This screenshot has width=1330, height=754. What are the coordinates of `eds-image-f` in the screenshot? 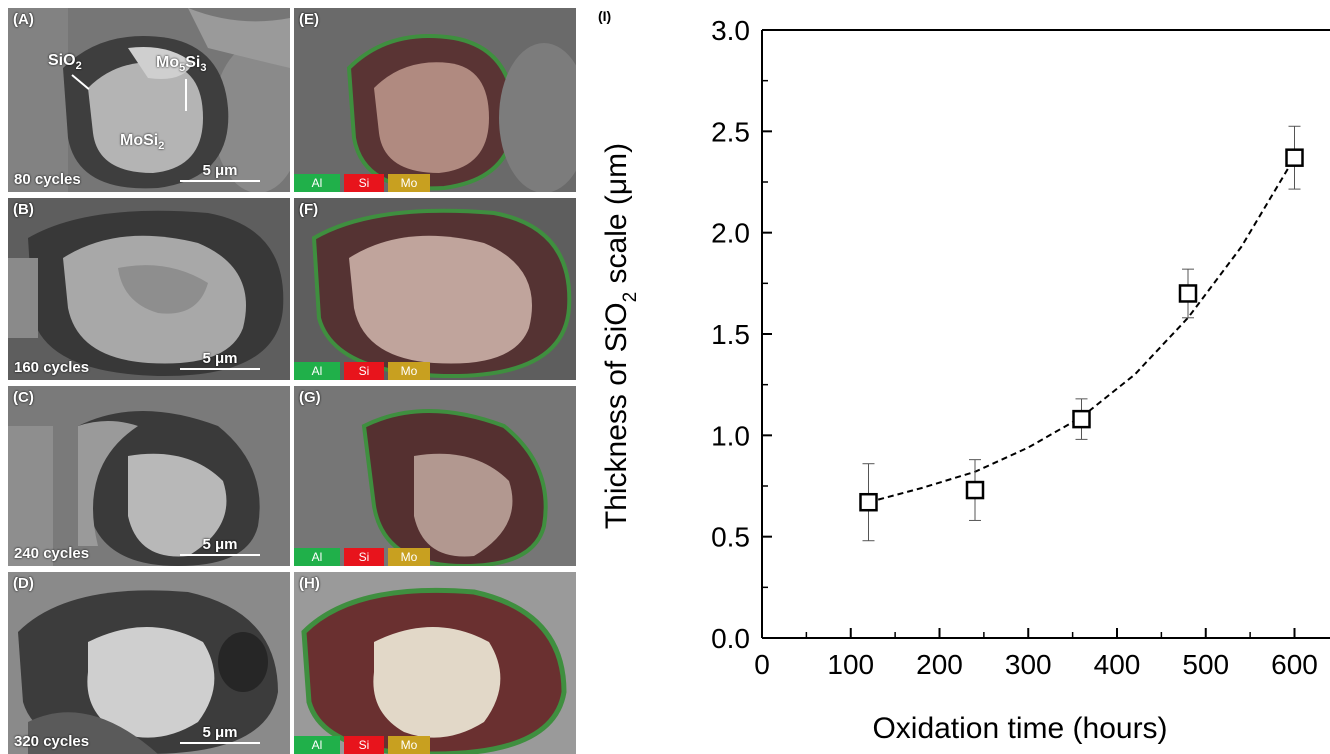 It's located at (435, 289).